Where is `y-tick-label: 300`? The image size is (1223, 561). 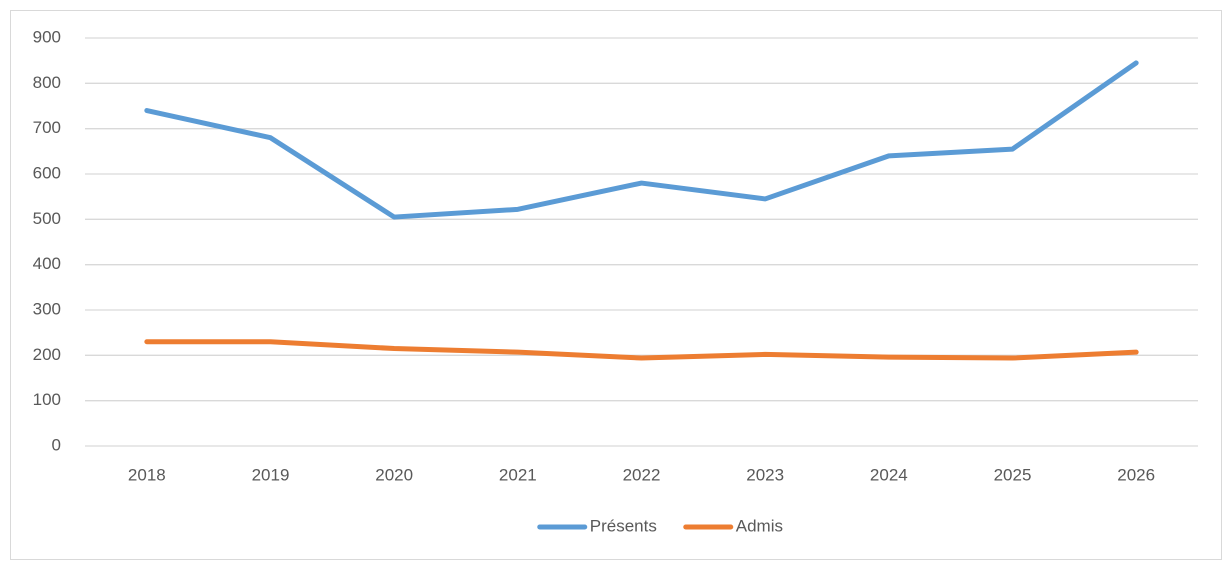 y-tick-label: 300 is located at coordinates (47, 308).